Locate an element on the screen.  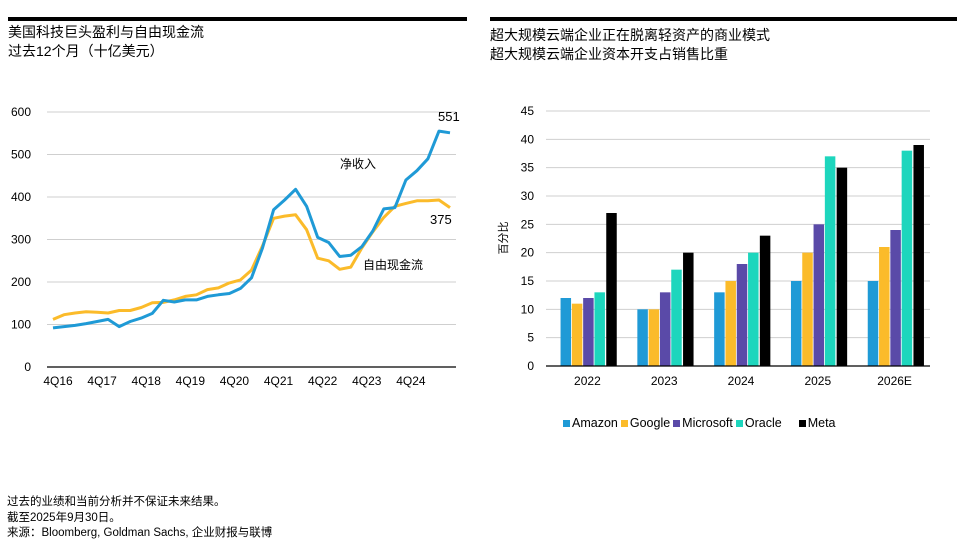
legend-label: Google is located at coordinates (650, 423).